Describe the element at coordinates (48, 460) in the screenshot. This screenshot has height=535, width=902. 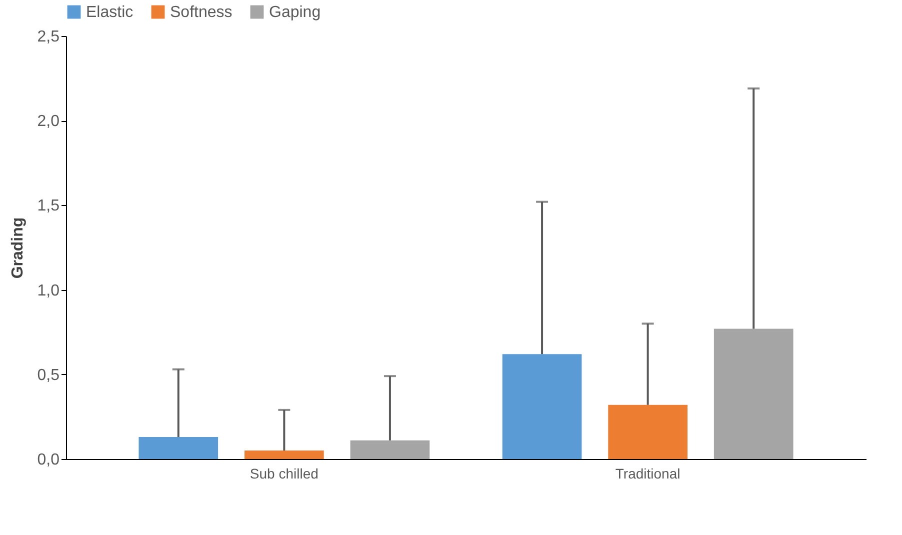
I see `y-tick-label: 0,0` at that location.